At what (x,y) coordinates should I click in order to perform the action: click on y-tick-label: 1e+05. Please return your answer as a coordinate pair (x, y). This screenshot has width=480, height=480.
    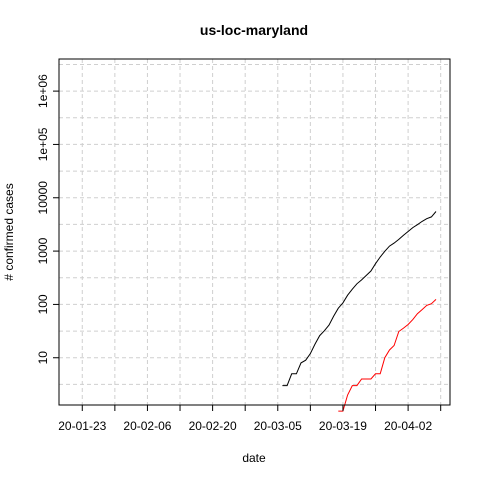
    Looking at the image, I should click on (43, 144).